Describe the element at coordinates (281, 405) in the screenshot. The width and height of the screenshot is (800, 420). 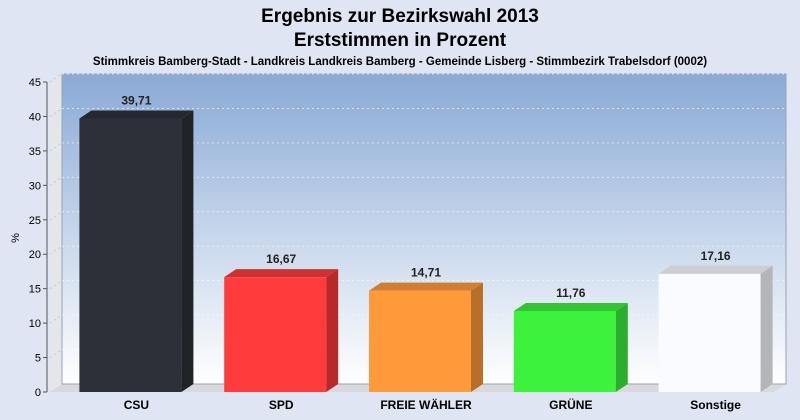
I see `x-tick-label: SPD` at that location.